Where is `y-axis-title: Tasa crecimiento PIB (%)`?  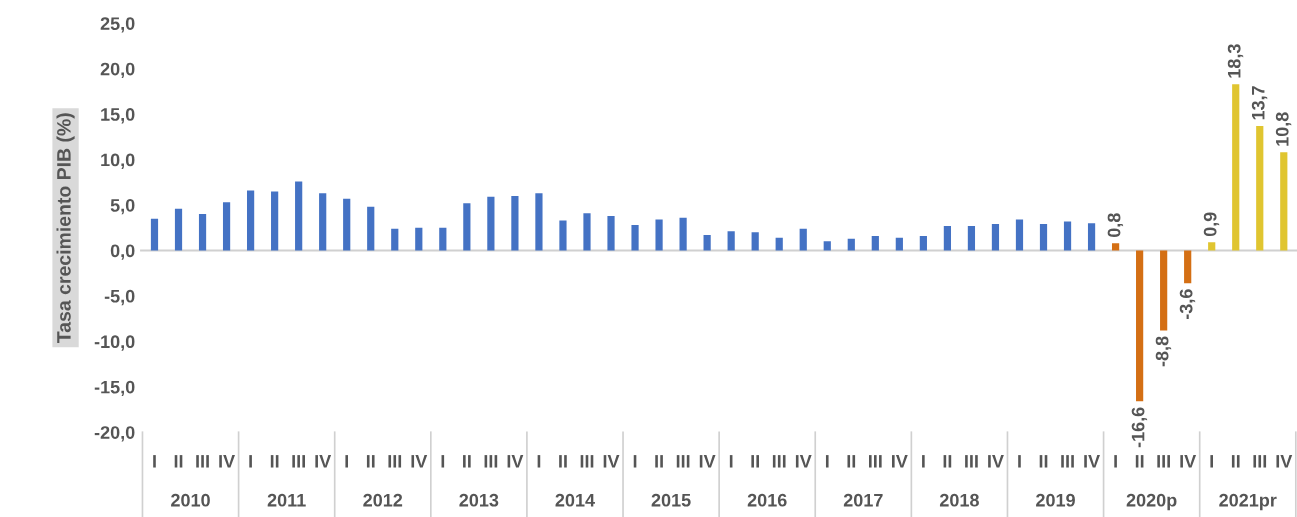
y-axis-title: Tasa crecimiento PIB (%) is located at coordinates (65, 228).